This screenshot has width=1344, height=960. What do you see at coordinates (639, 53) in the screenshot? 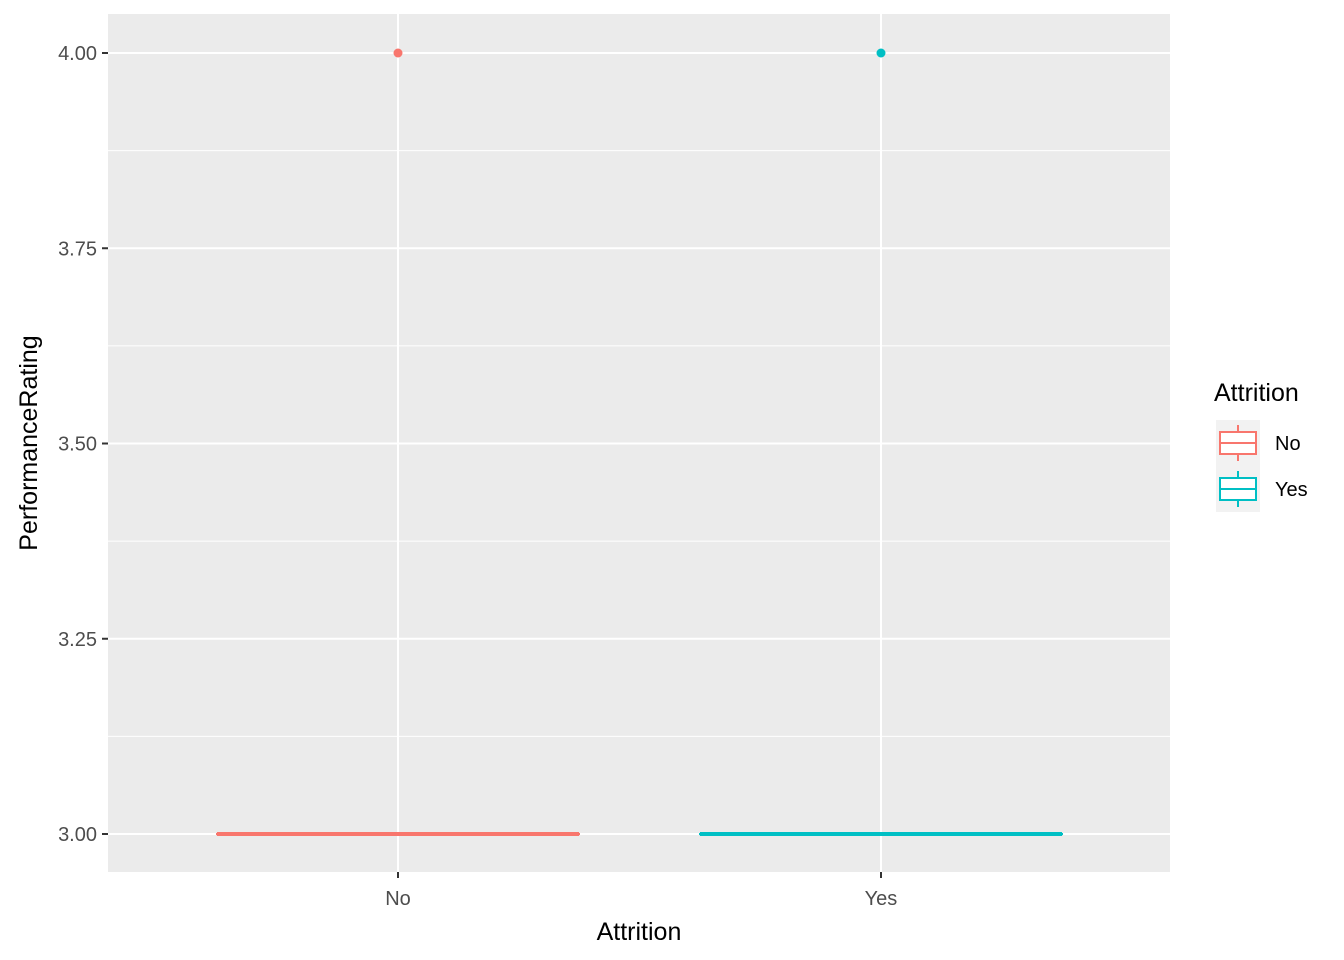
I see `outlier-points` at bounding box center [639, 53].